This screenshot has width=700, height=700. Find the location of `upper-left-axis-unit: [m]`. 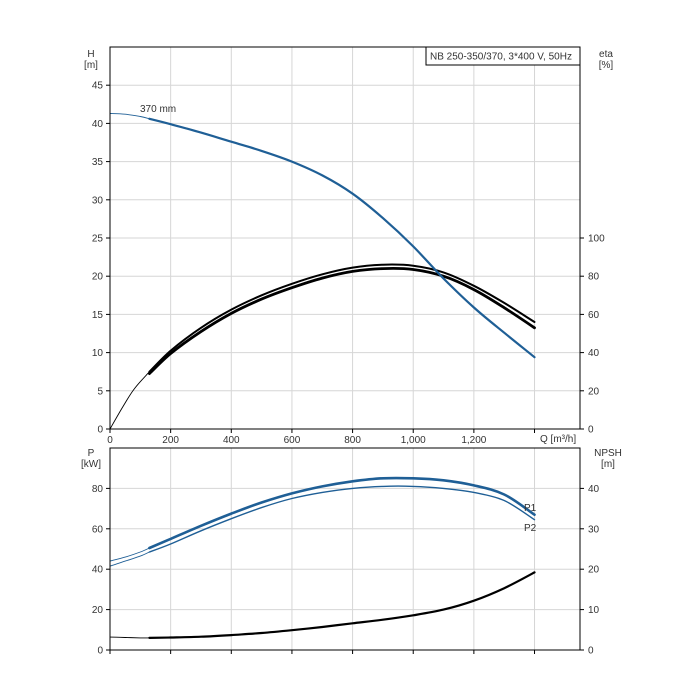

upper-left-axis-unit: [m] is located at coordinates (91, 65).